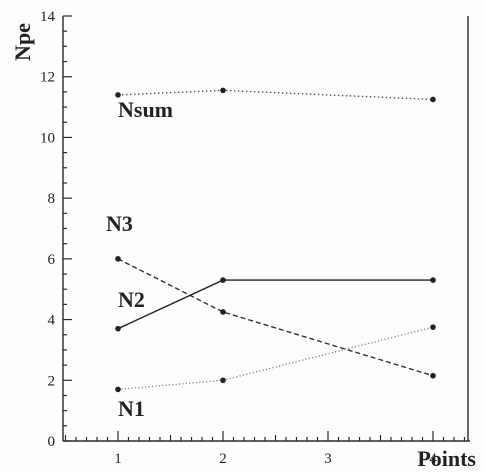  I want to click on y-tick-label: 6, so click(52, 260).